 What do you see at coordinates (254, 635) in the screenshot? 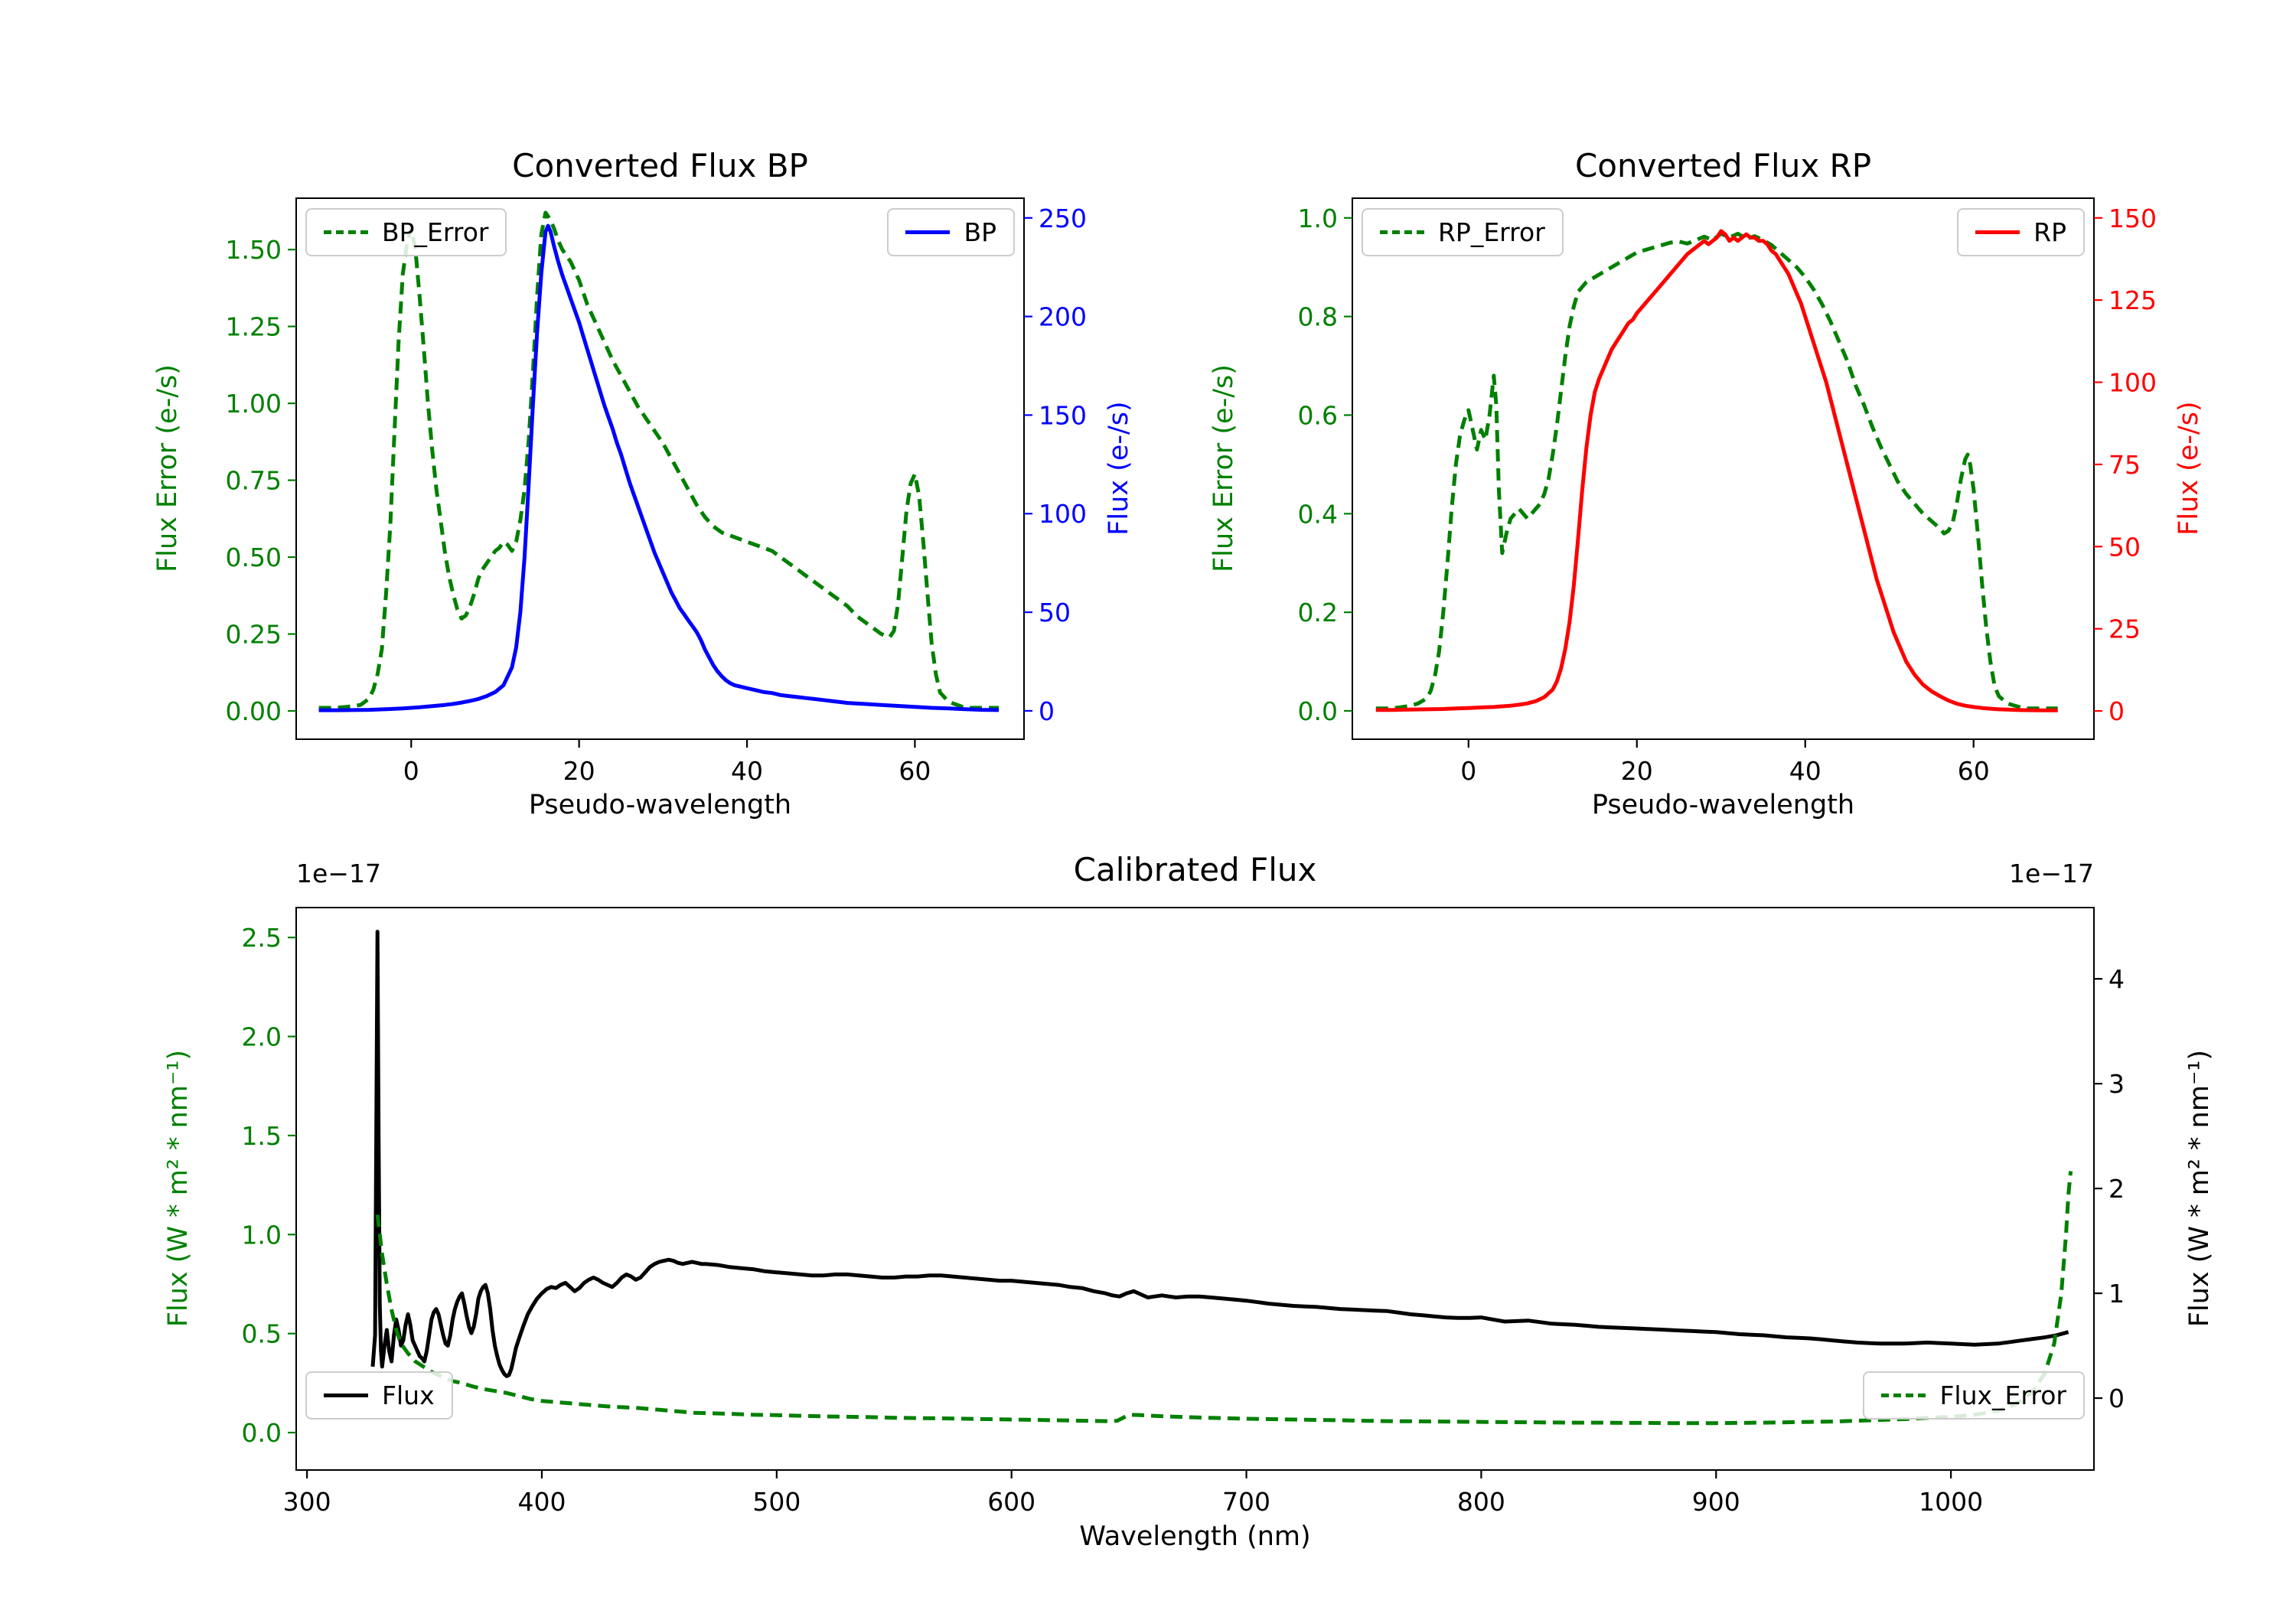
I see `y-tick-label-left: 0.25` at bounding box center [254, 635].